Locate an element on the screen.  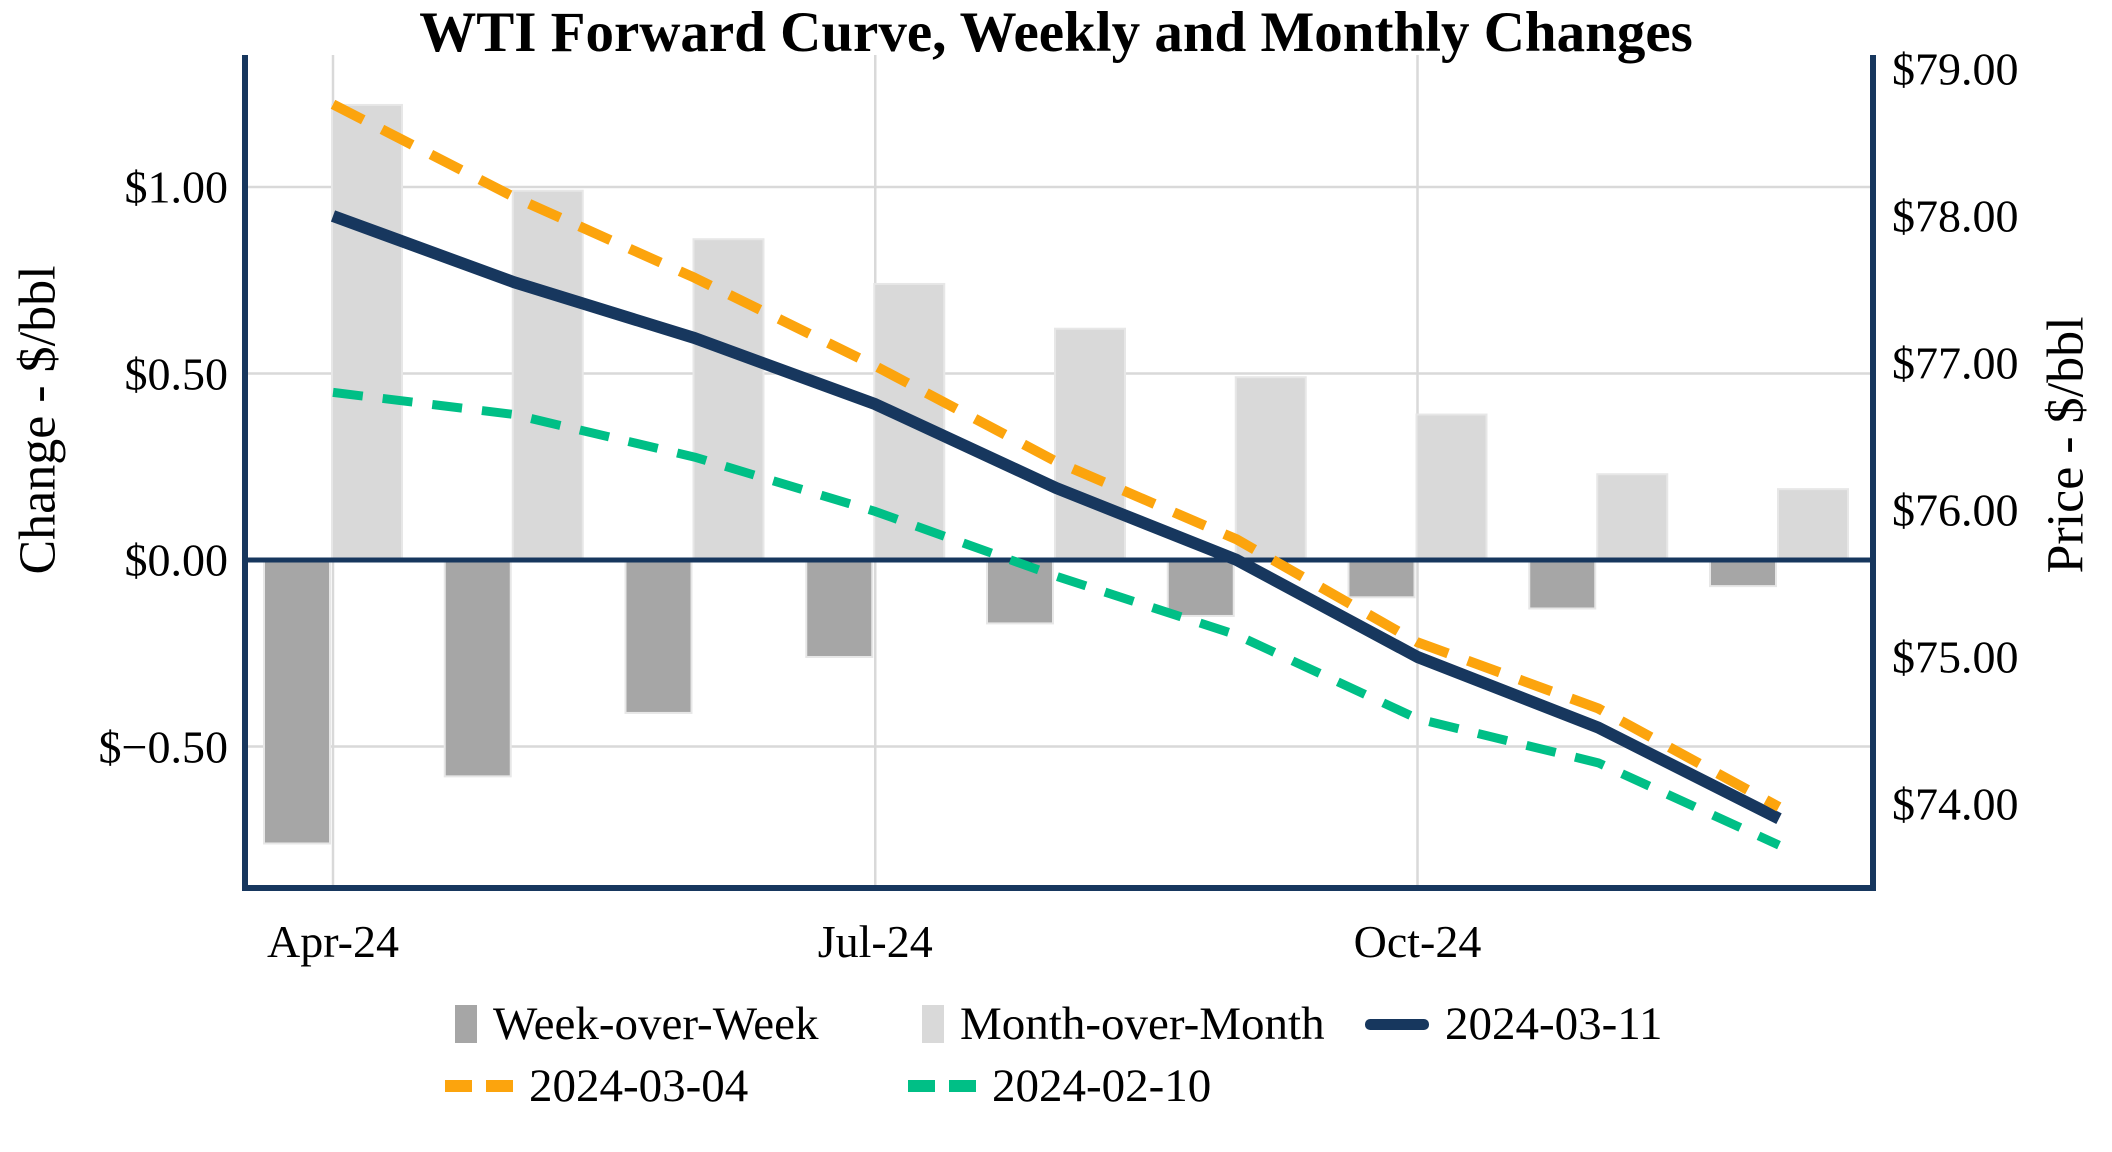
legend-item-week-over-week: Week-over-Week is located at coordinates (637, 1024).